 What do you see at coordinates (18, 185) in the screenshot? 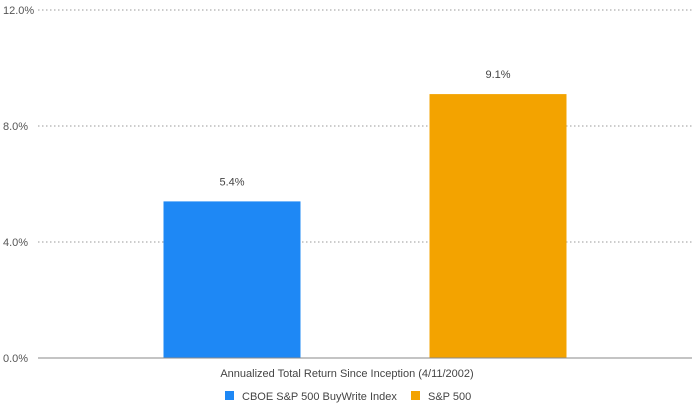
I see `y-axis-tick-labels: 0.0% 4.0% 8.0% 12.0%` at bounding box center [18, 185].